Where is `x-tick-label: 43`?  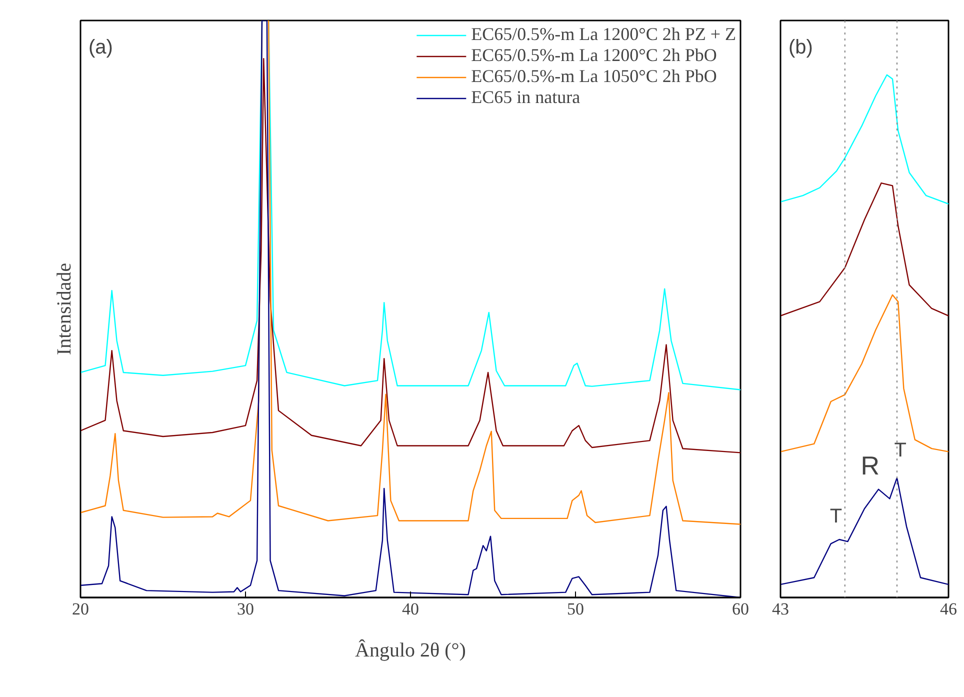 x-tick-label: 43 is located at coordinates (780, 609).